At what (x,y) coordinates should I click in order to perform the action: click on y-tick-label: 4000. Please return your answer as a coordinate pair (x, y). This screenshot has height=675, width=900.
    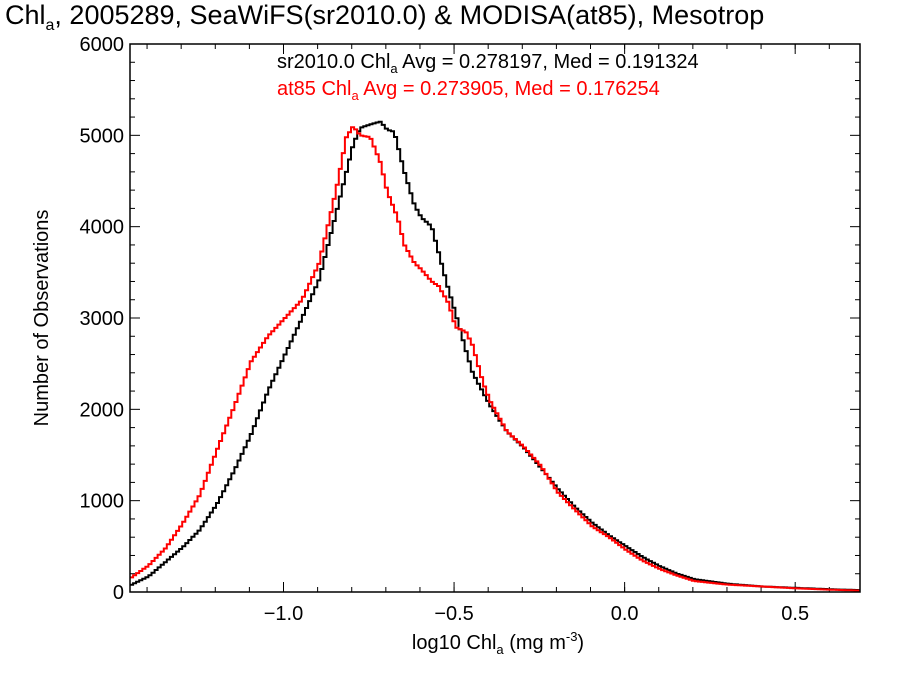
    Looking at the image, I should click on (102, 228).